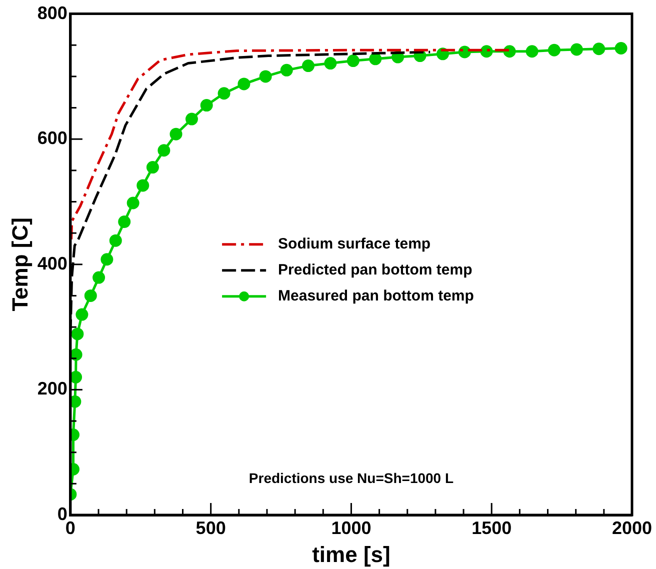 This screenshot has height=569, width=656. I want to click on legend-label: Measured pan bottom temp, so click(376, 296).